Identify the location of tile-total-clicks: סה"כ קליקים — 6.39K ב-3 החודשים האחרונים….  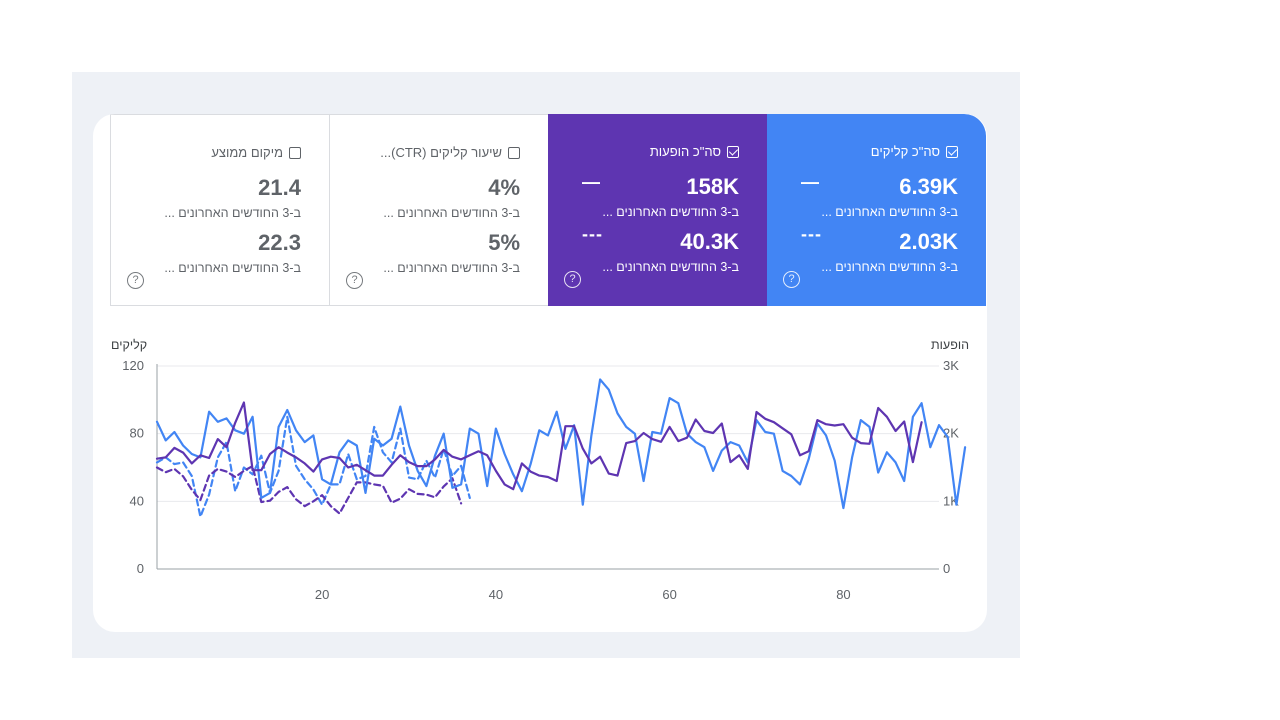
(876, 210).